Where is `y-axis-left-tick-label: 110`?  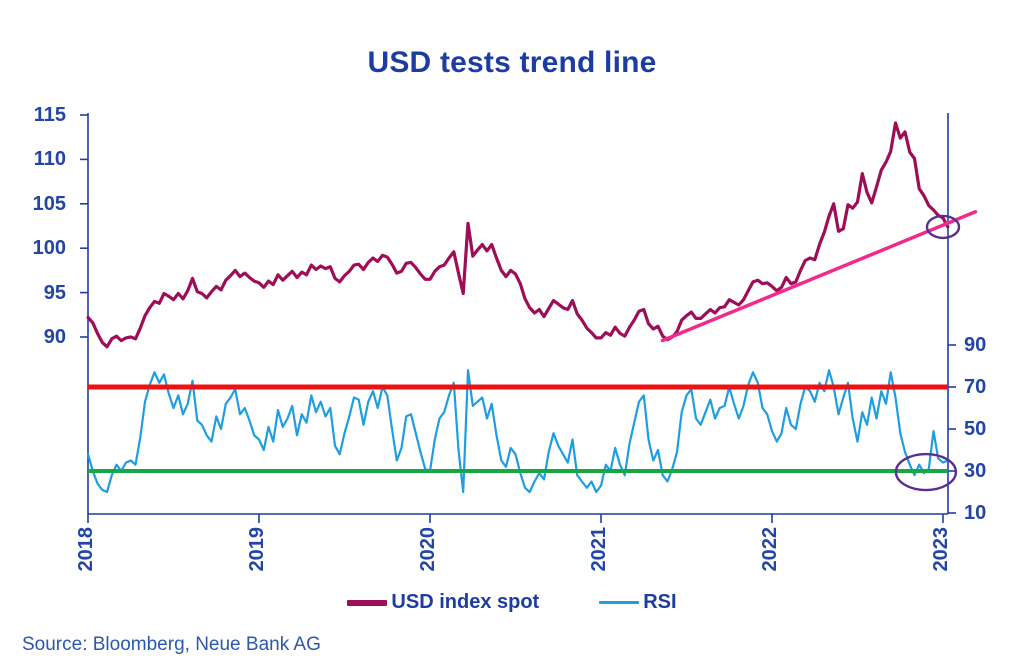 y-axis-left-tick-label: 110 is located at coordinates (49, 159).